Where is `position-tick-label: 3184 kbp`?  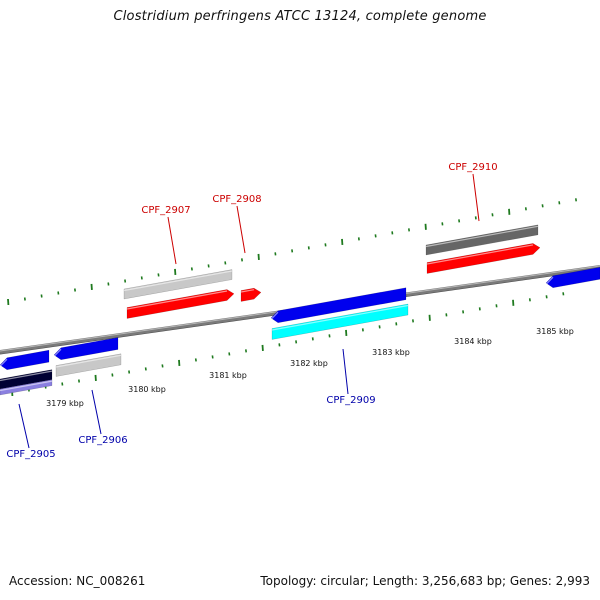 position-tick-label: 3184 kbp is located at coordinates (473, 341).